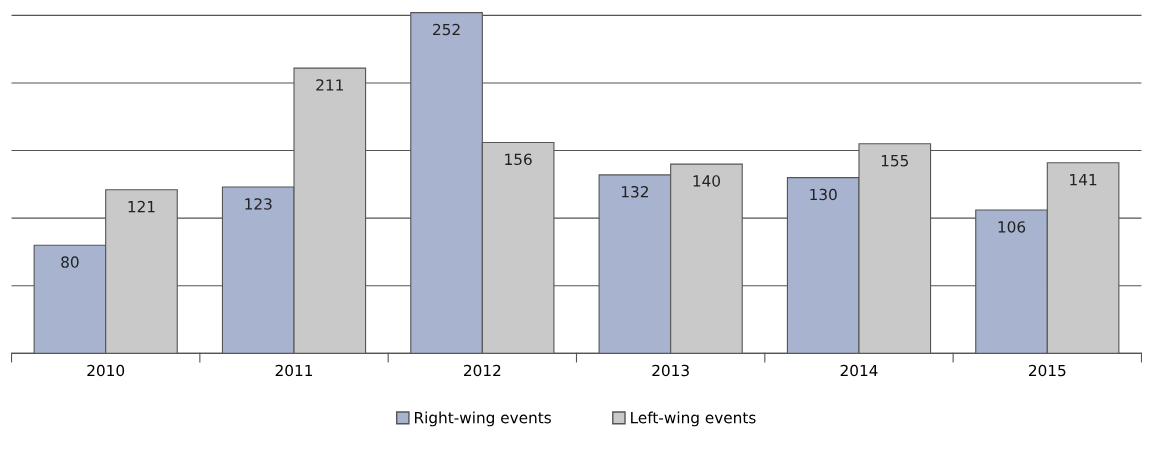 The width and height of the screenshot is (1153, 453). Describe the element at coordinates (482, 370) in the screenshot. I see `x-tick-label: 2012` at that location.